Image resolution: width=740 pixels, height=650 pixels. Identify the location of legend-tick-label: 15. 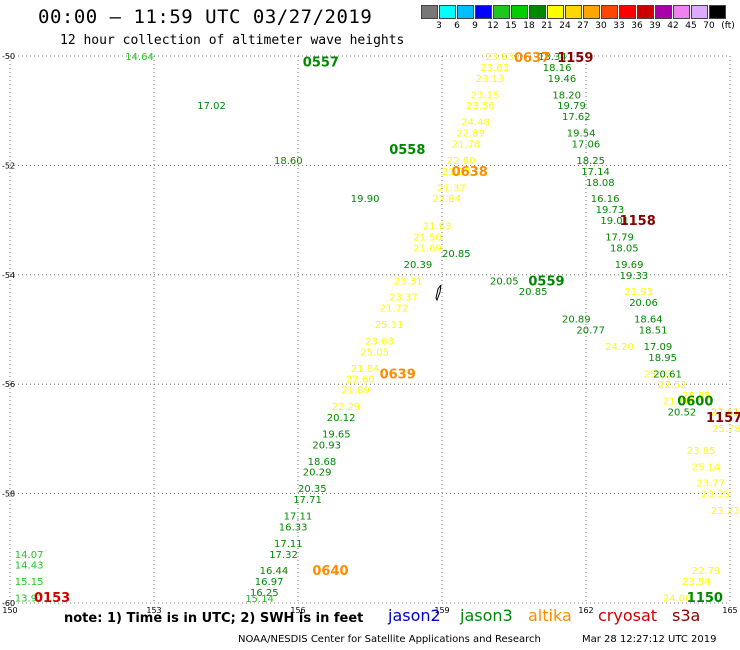
(511, 26).